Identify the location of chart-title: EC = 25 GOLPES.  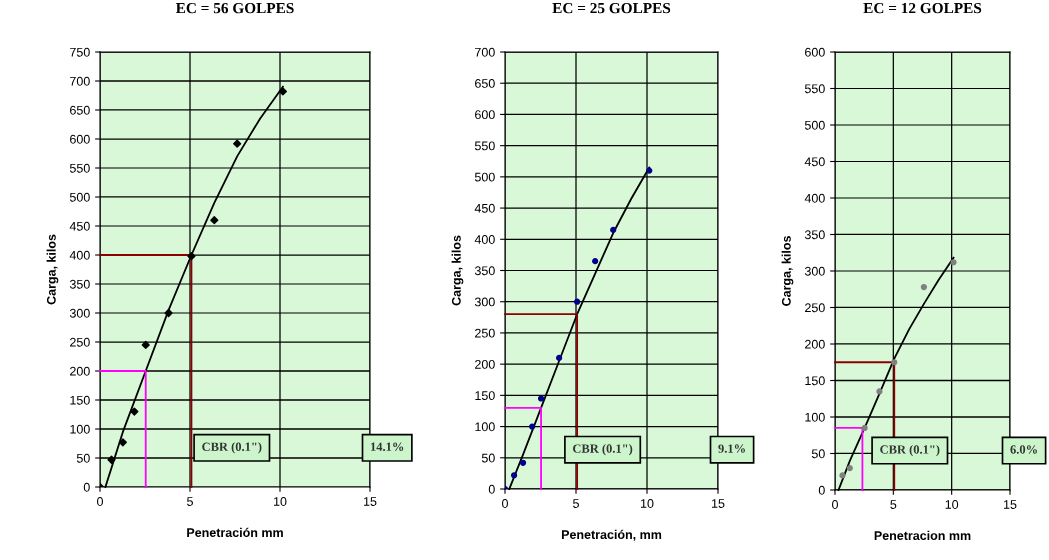
(611, 8).